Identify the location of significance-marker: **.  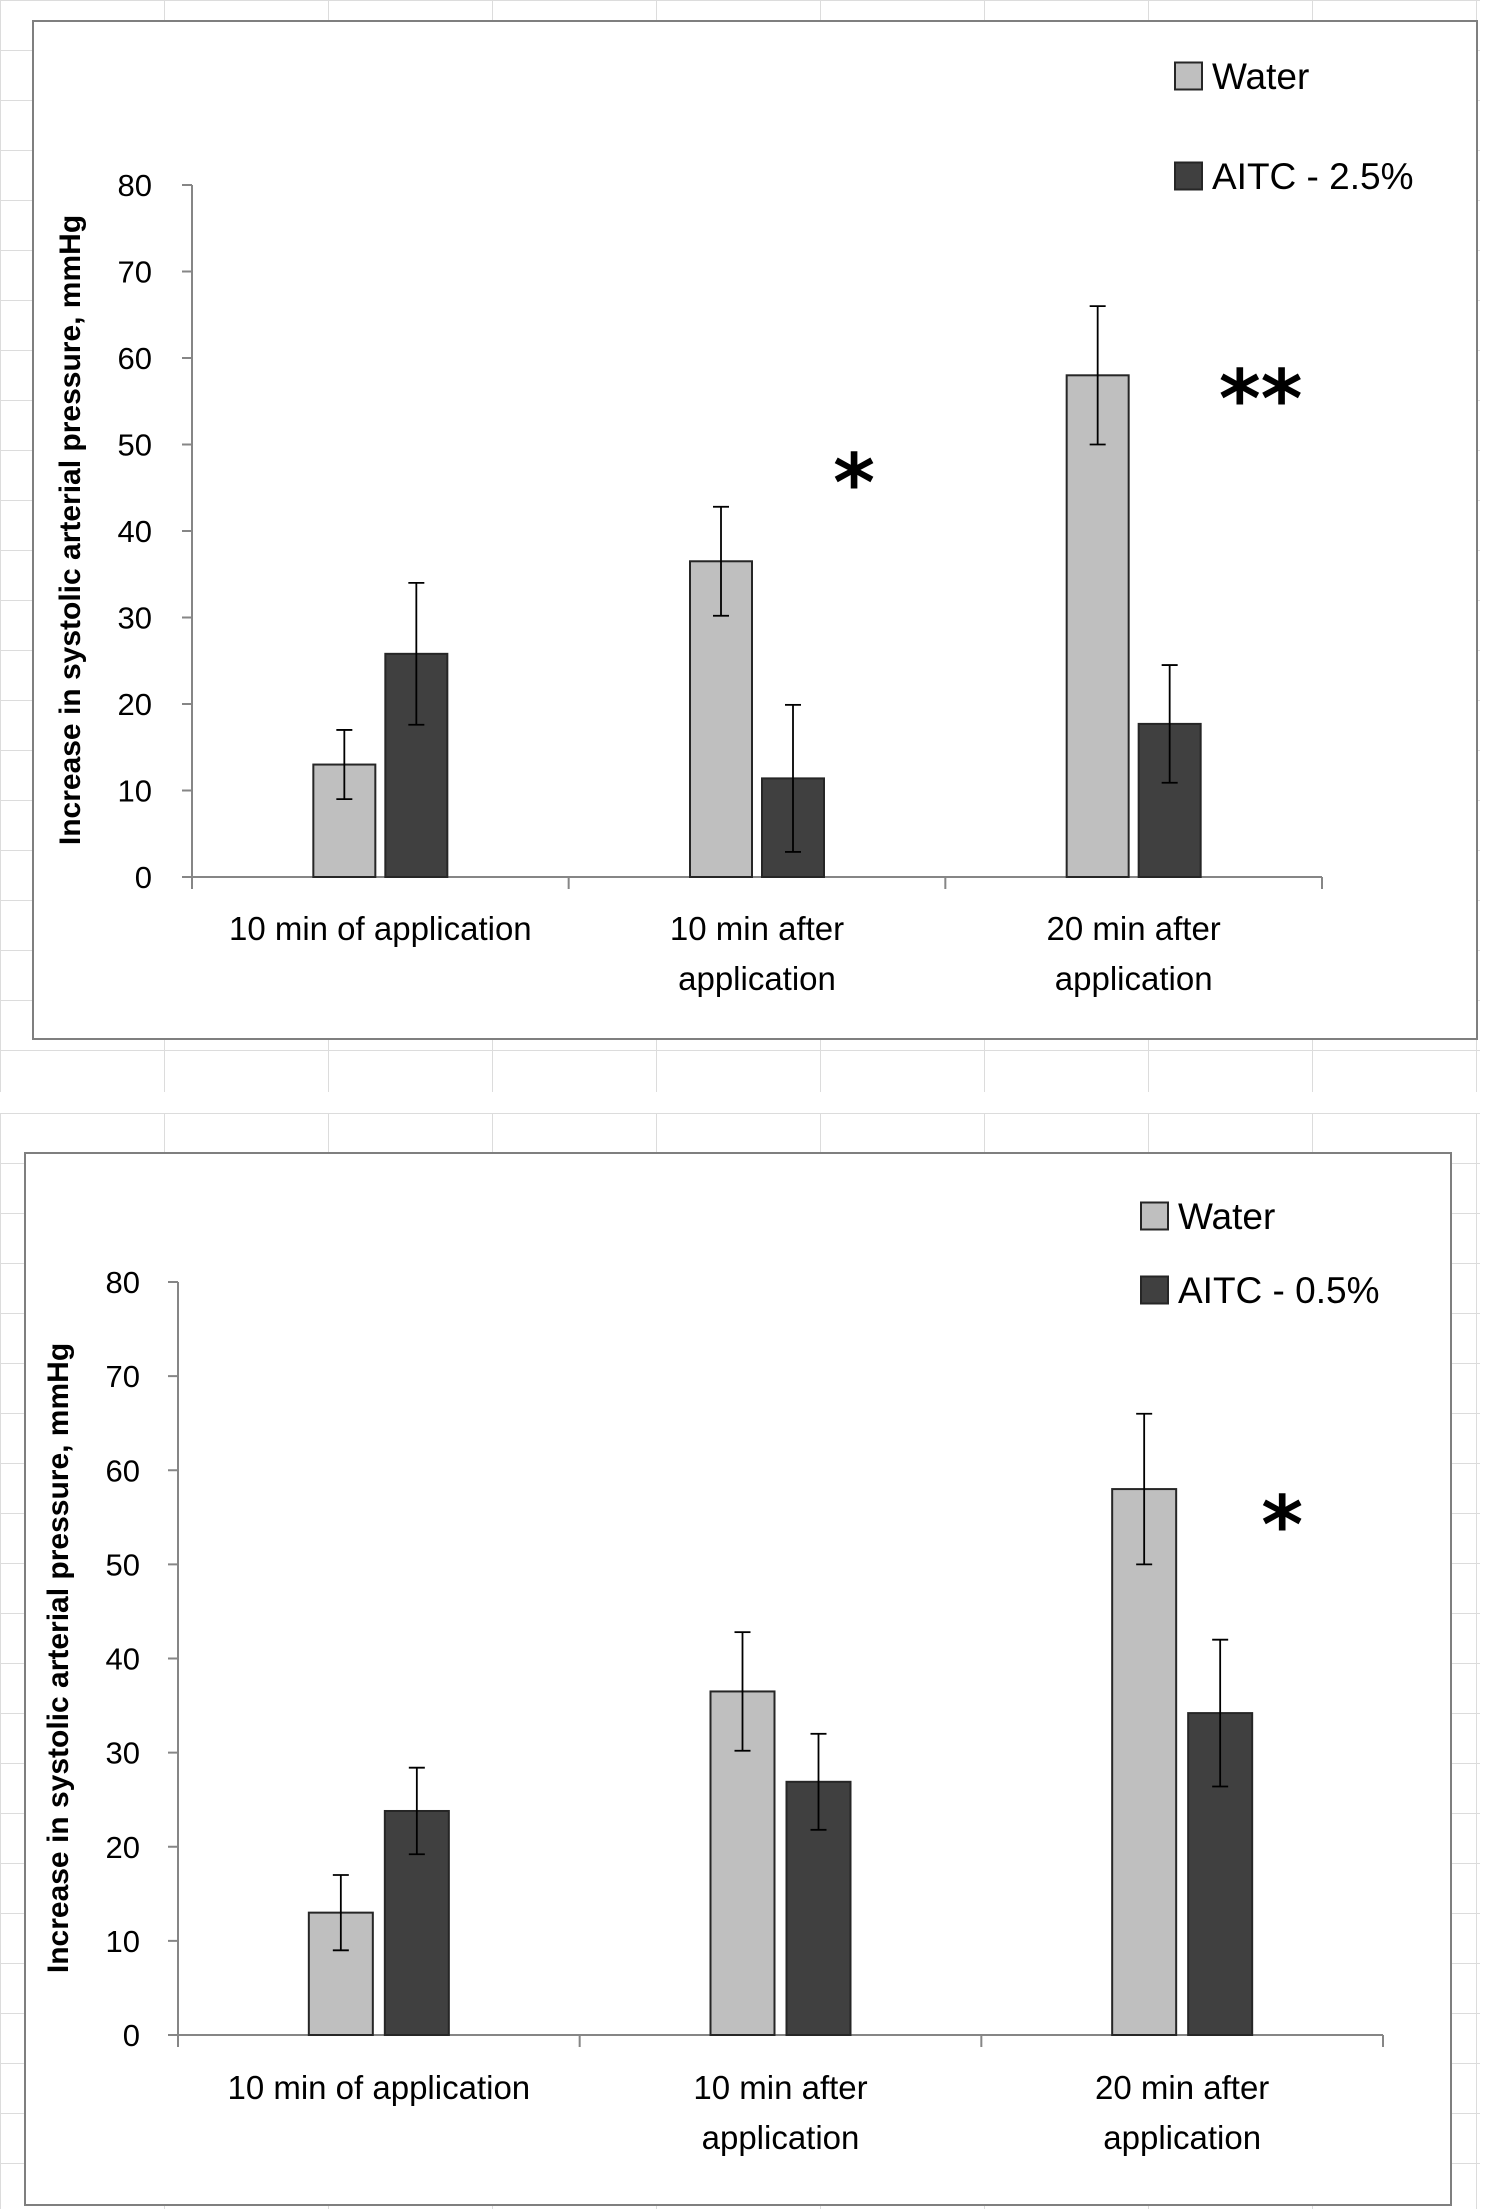
(1261, 399).